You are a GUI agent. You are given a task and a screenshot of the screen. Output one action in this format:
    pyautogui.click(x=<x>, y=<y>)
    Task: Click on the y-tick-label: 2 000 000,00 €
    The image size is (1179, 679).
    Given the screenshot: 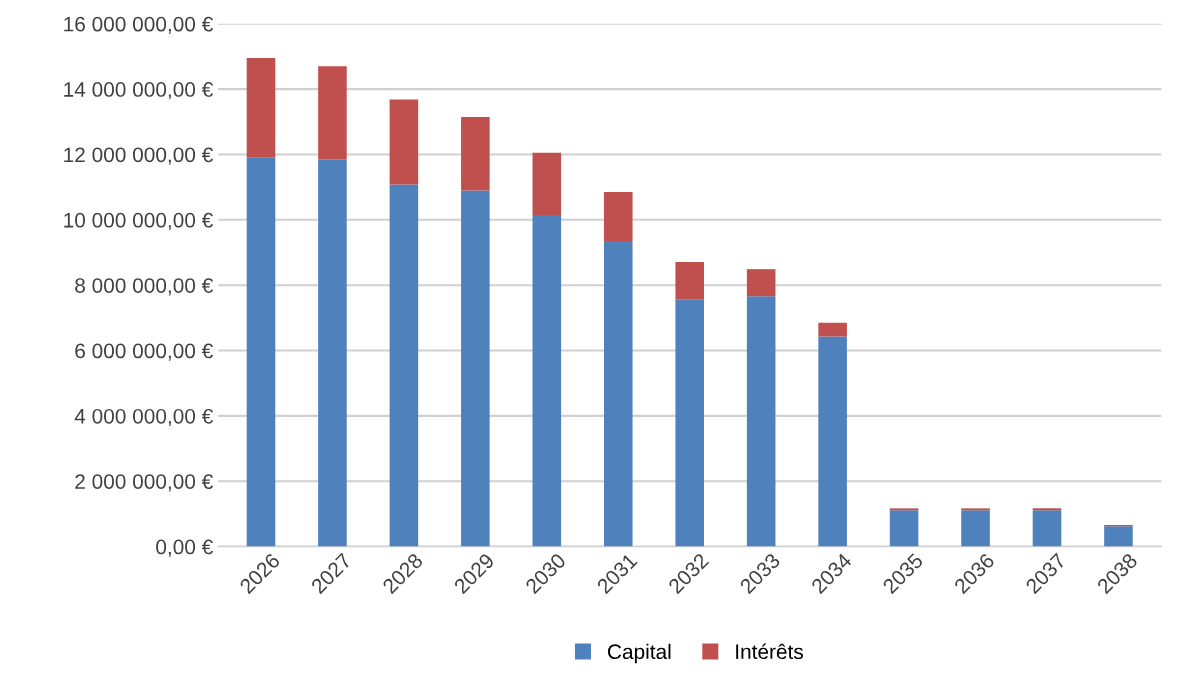 What is the action you would take?
    pyautogui.click(x=144, y=483)
    